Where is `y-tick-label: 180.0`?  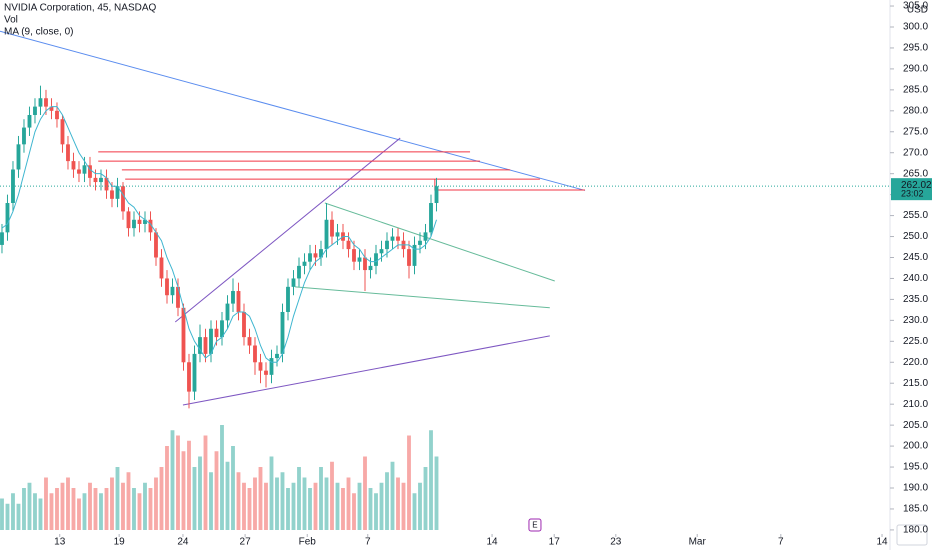 y-tick-label: 180.0 is located at coordinates (915, 530).